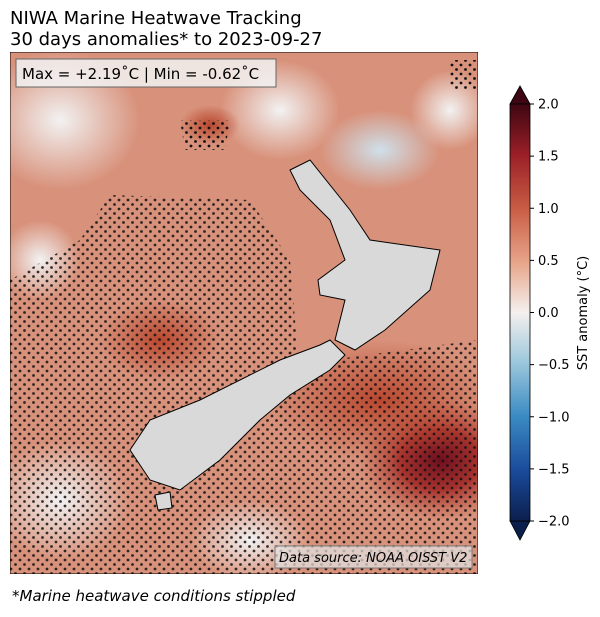 Image resolution: width=600 pixels, height=617 pixels. What do you see at coordinates (140, 74) in the screenshot?
I see `stats-text: Max = +2.19˚C | Min = -0.62˚C` at bounding box center [140, 74].